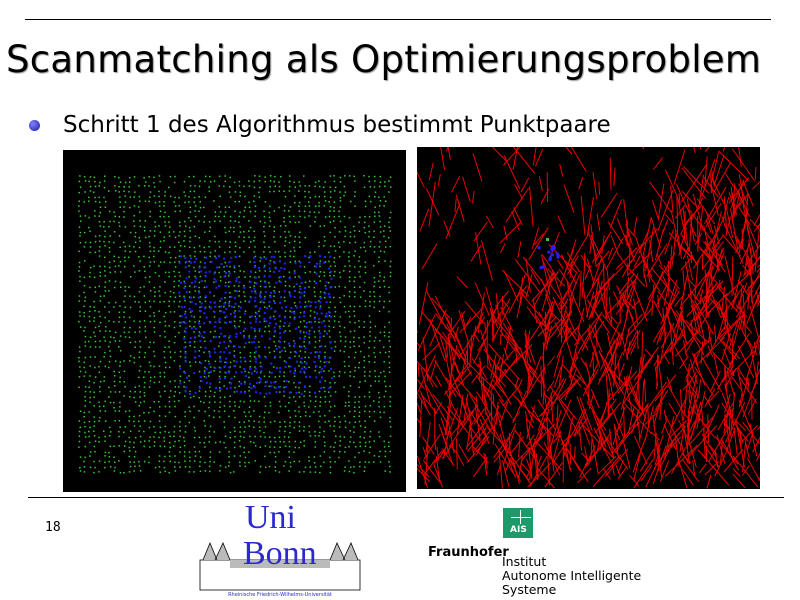 Image resolution: width=800 pixels, height=600 pixels. Describe the element at coordinates (384, 59) in the screenshot. I see `slide-title: Scanmatching als Optimierungsproblem` at that location.